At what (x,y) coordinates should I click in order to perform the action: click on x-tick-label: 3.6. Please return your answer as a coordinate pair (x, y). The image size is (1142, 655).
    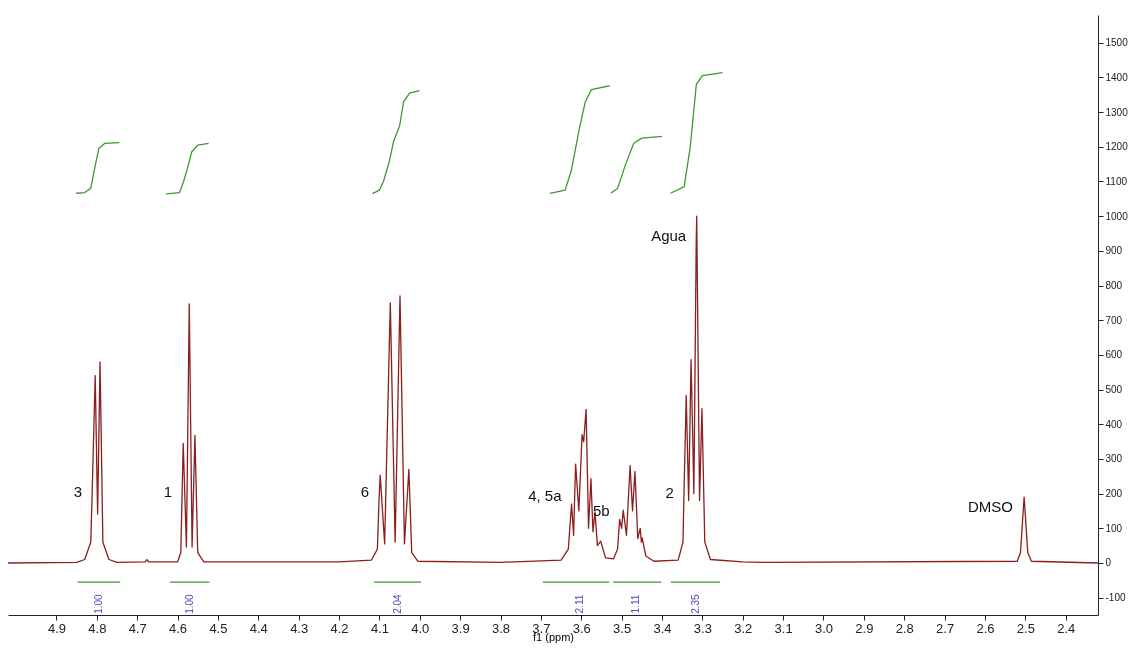
    Looking at the image, I should click on (581, 628).